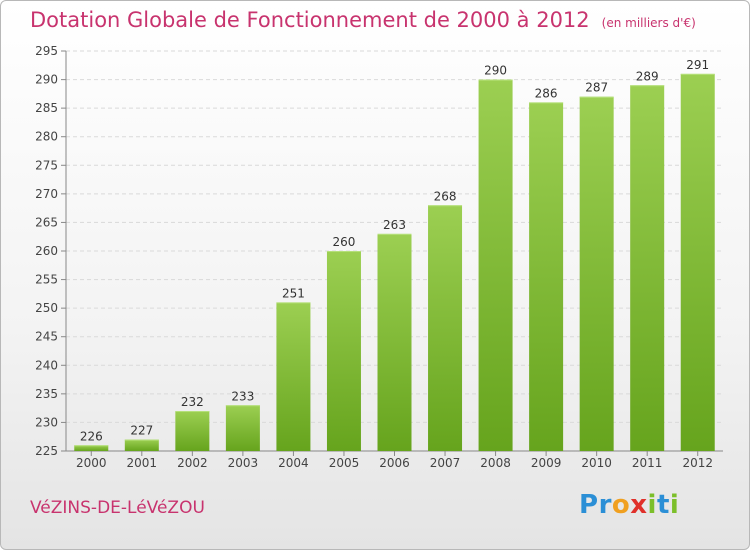 The height and width of the screenshot is (550, 750). Describe the element at coordinates (621, 505) in the screenshot. I see `logo-letter: o` at that location.